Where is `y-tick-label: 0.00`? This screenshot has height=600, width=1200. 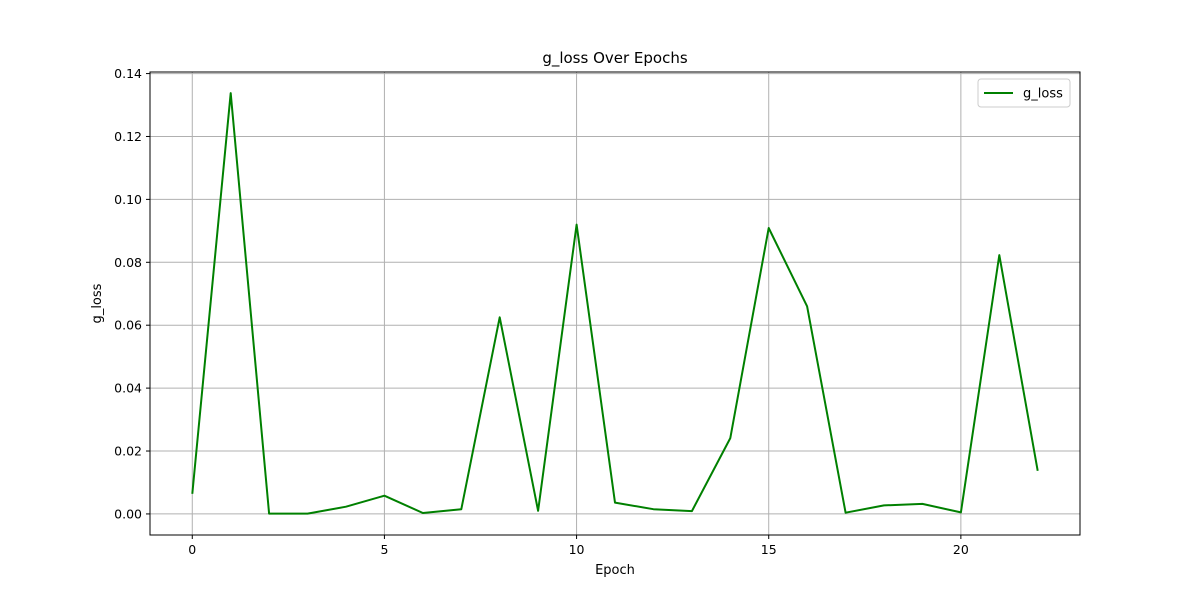
y-tick-label: 0.00 is located at coordinates (128, 513).